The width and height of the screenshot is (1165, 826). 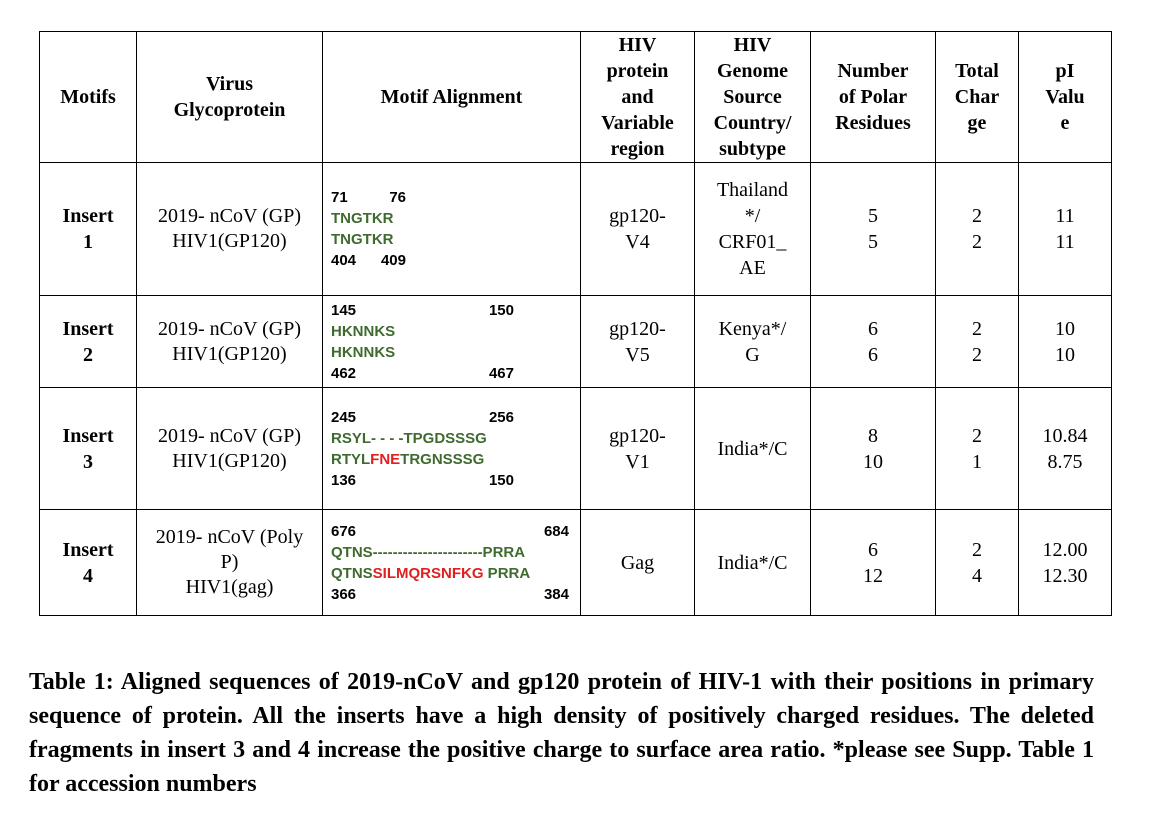 I want to click on alignment-bottom-positions: 136 150, so click(x=422, y=480).